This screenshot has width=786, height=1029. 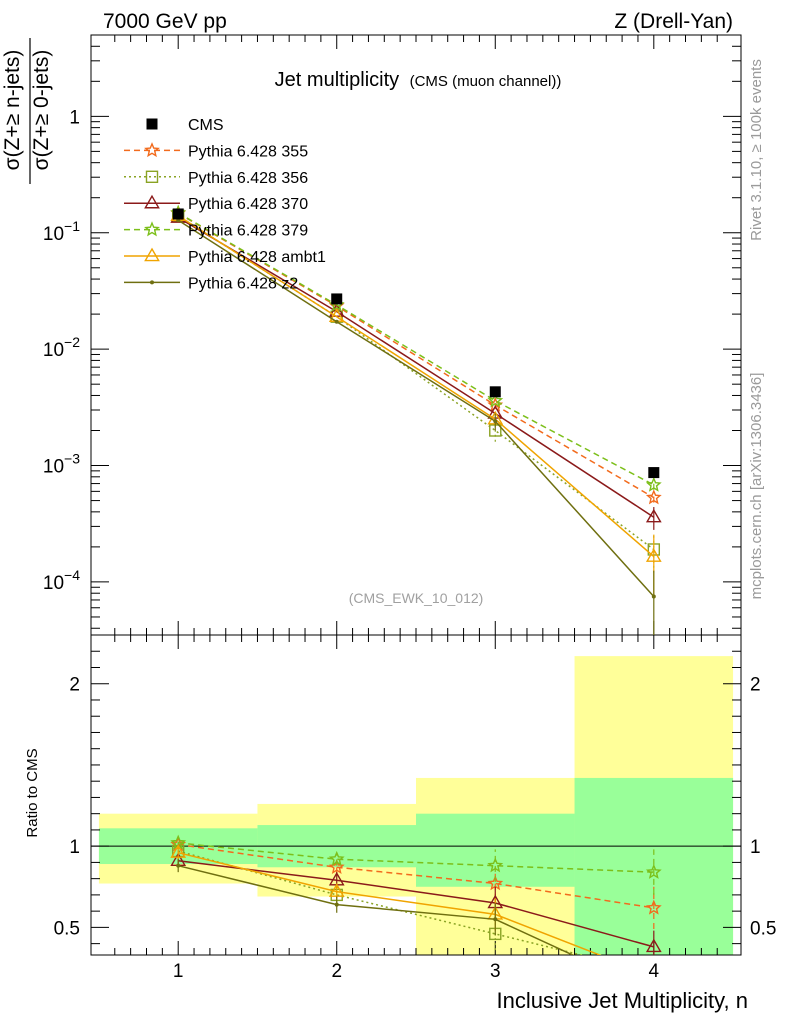 I want to click on y-tick-label: 10⁻⁴, so click(x=61, y=580).